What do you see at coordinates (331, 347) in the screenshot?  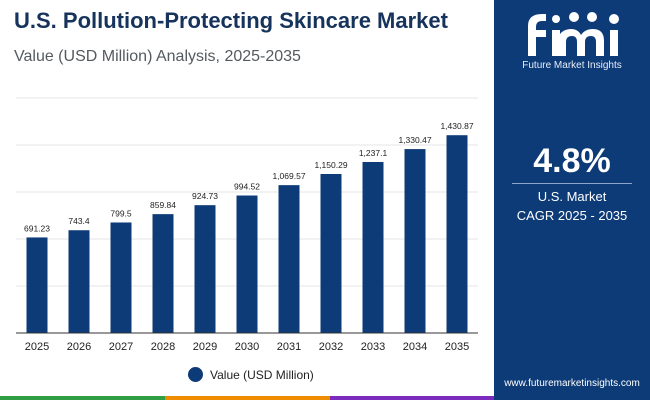 I see `x-tick-label: 2032` at bounding box center [331, 347].